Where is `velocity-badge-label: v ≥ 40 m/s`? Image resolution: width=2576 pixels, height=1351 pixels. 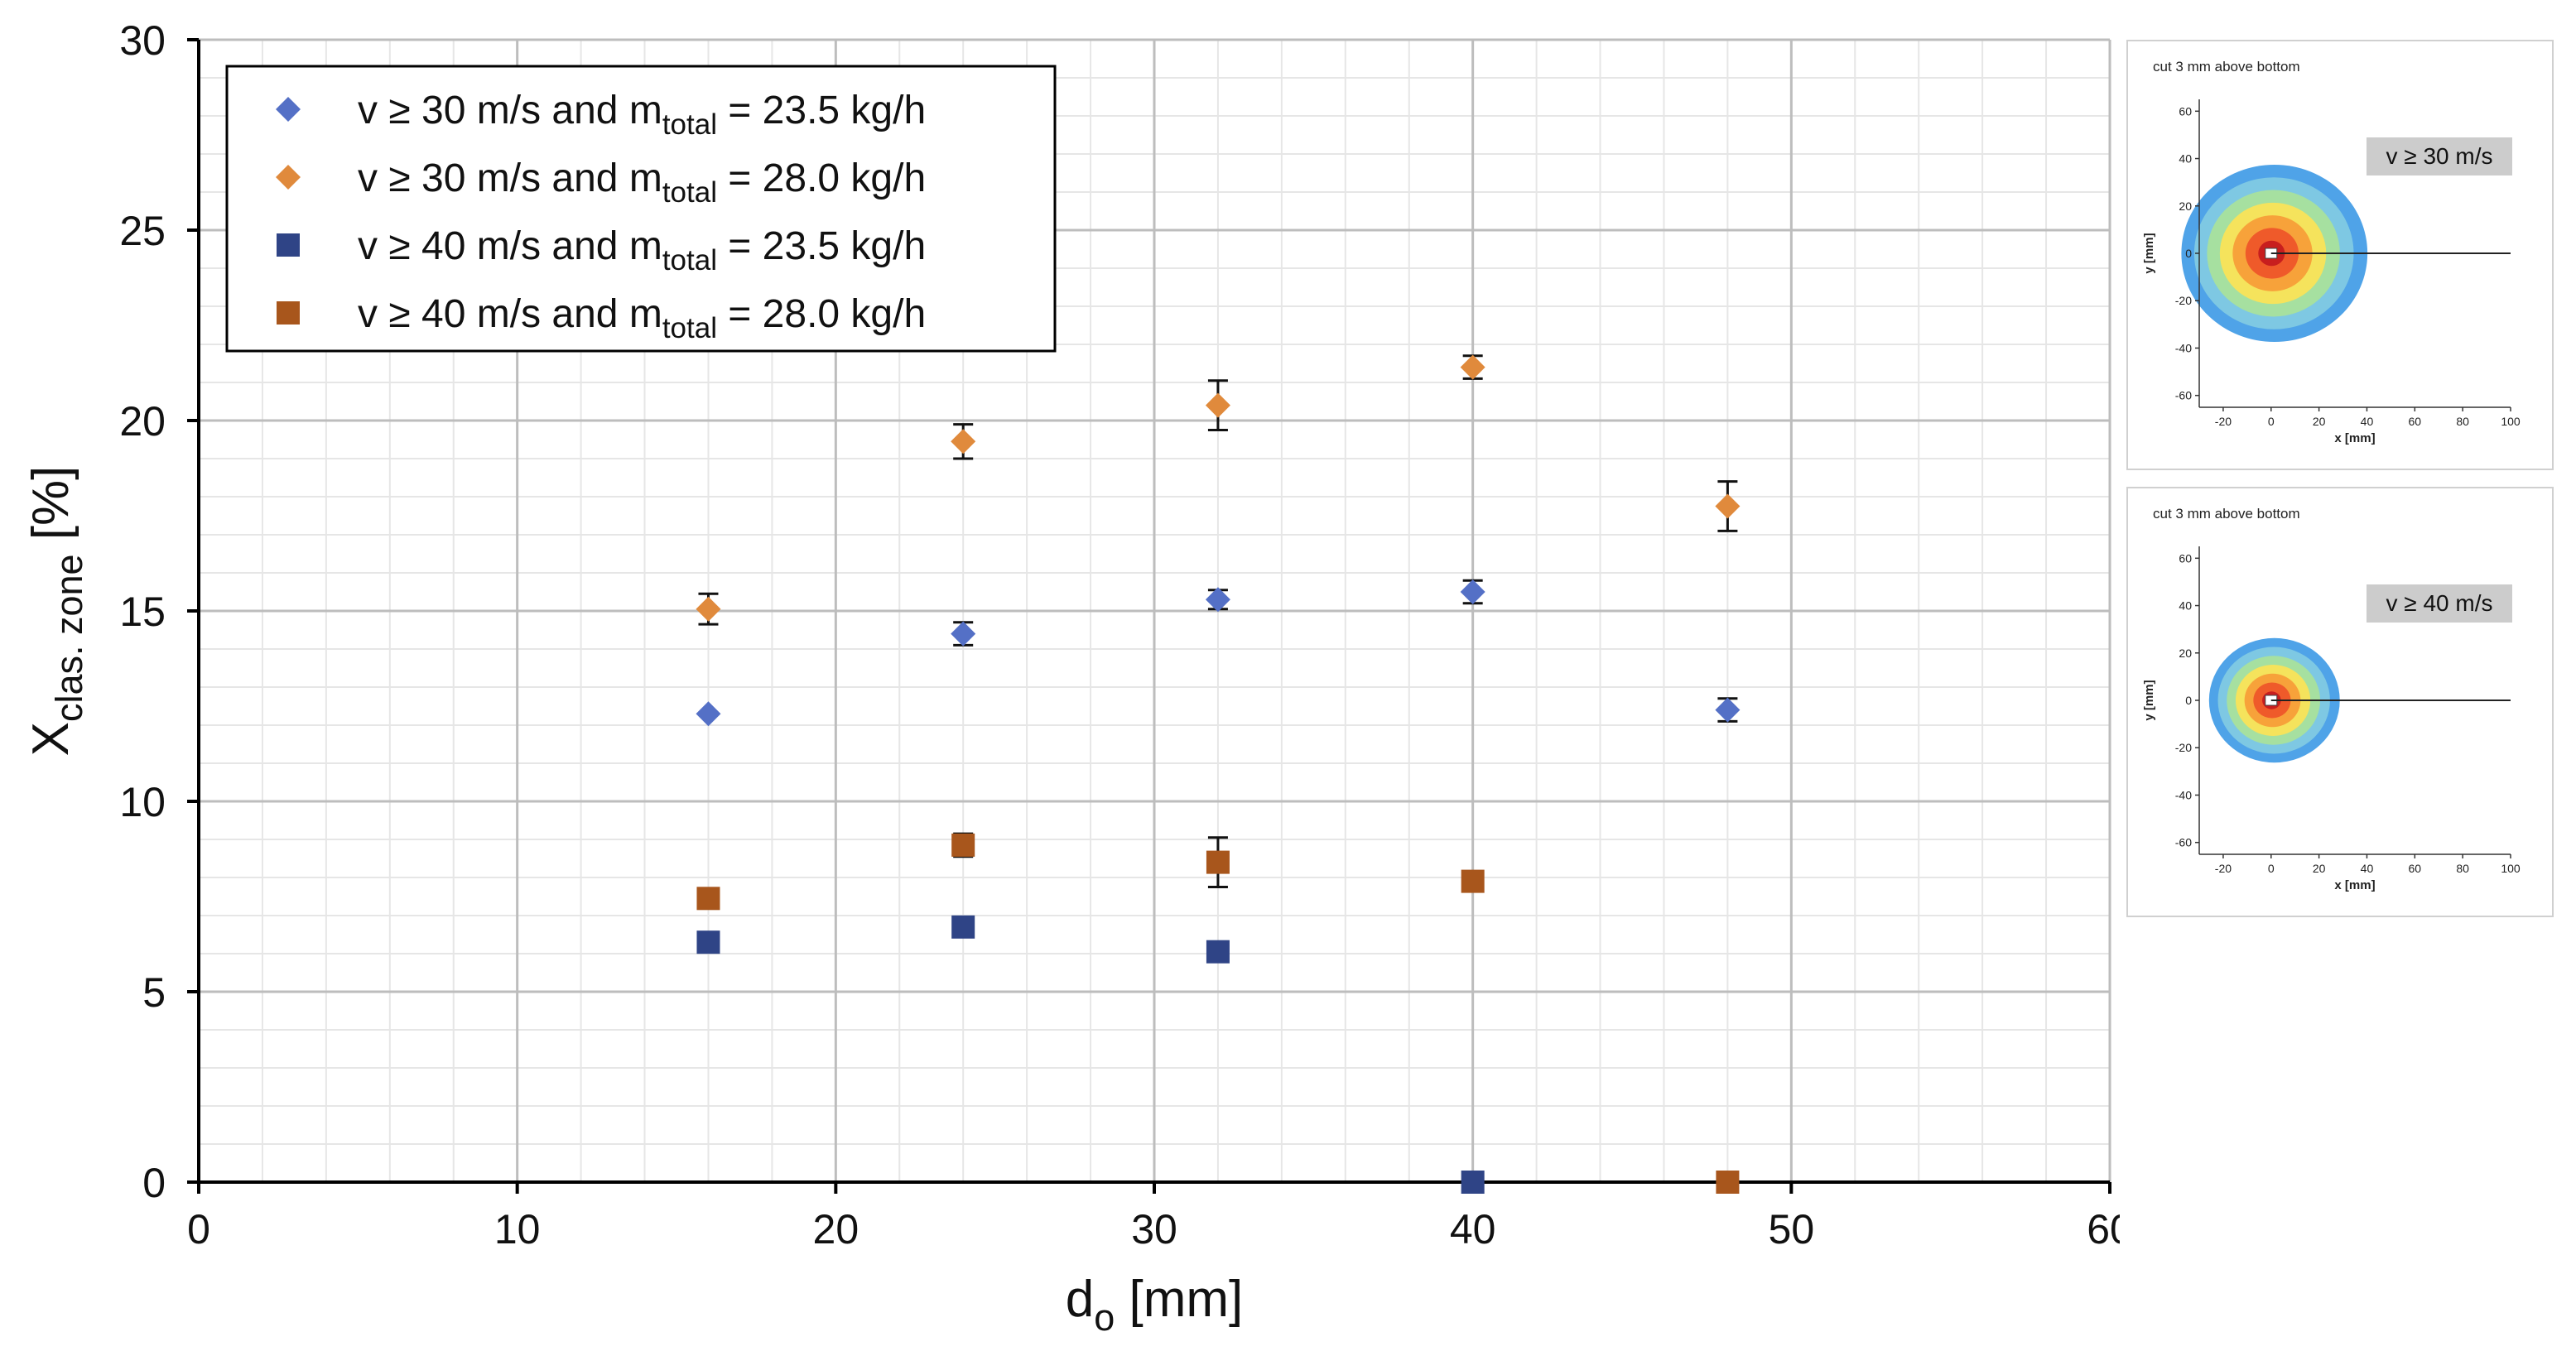
velocity-badge-label: v ≥ 40 m/s is located at coordinates (2439, 603).